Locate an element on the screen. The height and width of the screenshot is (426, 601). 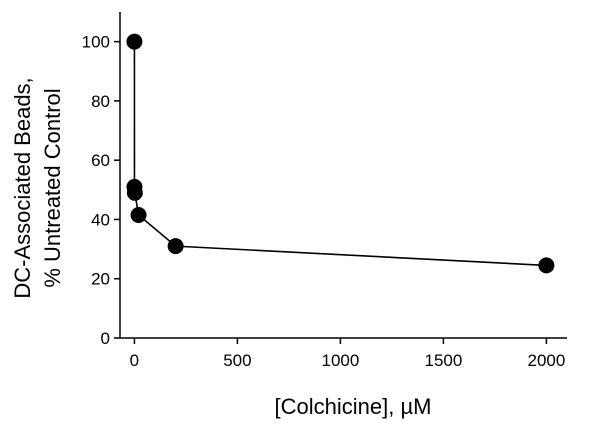
y-tick-label: 80 is located at coordinates (100, 101).